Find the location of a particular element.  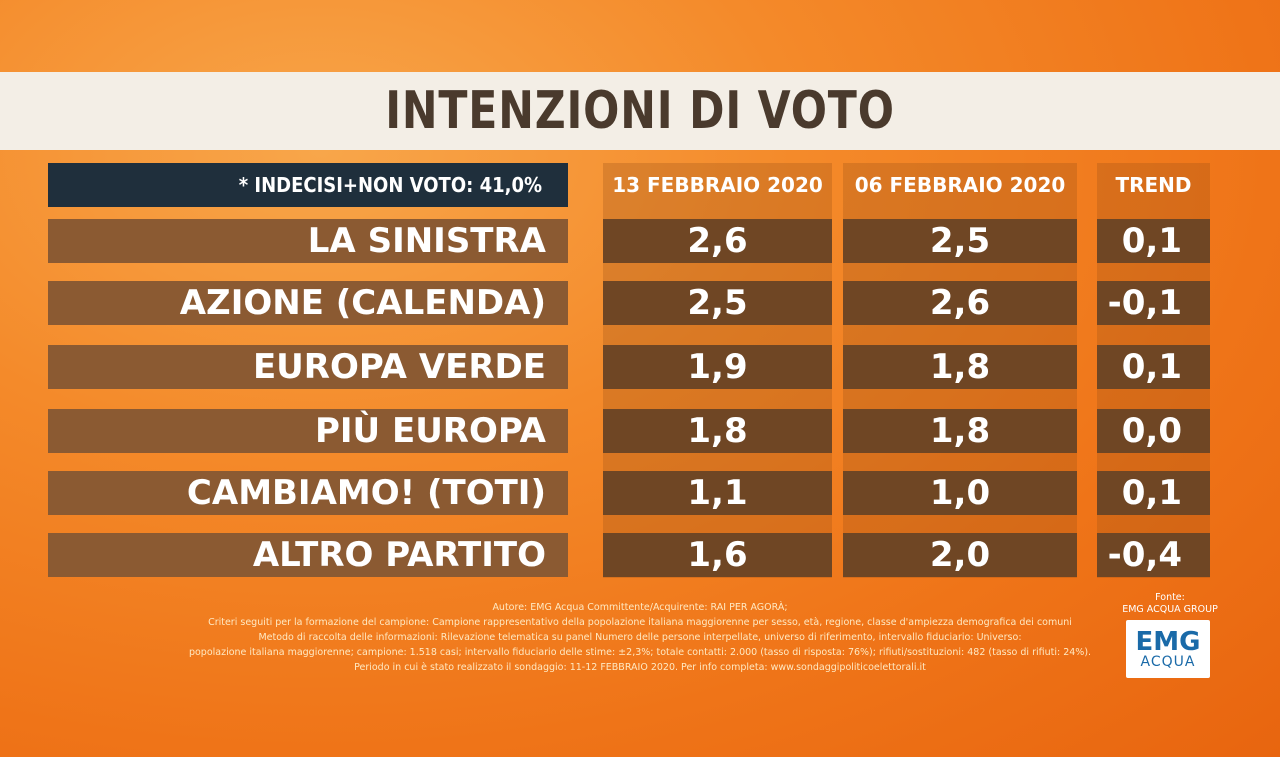

column-header-06feb: 06 FEBBRAIO 2020 is located at coordinates (960, 185).